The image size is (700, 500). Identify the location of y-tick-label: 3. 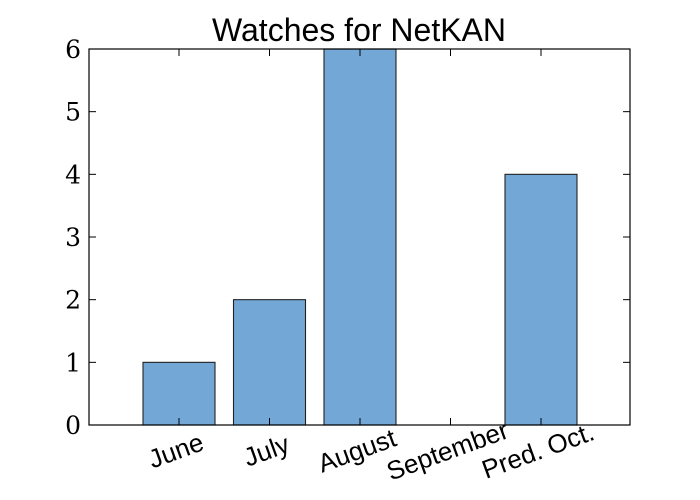
(73, 237).